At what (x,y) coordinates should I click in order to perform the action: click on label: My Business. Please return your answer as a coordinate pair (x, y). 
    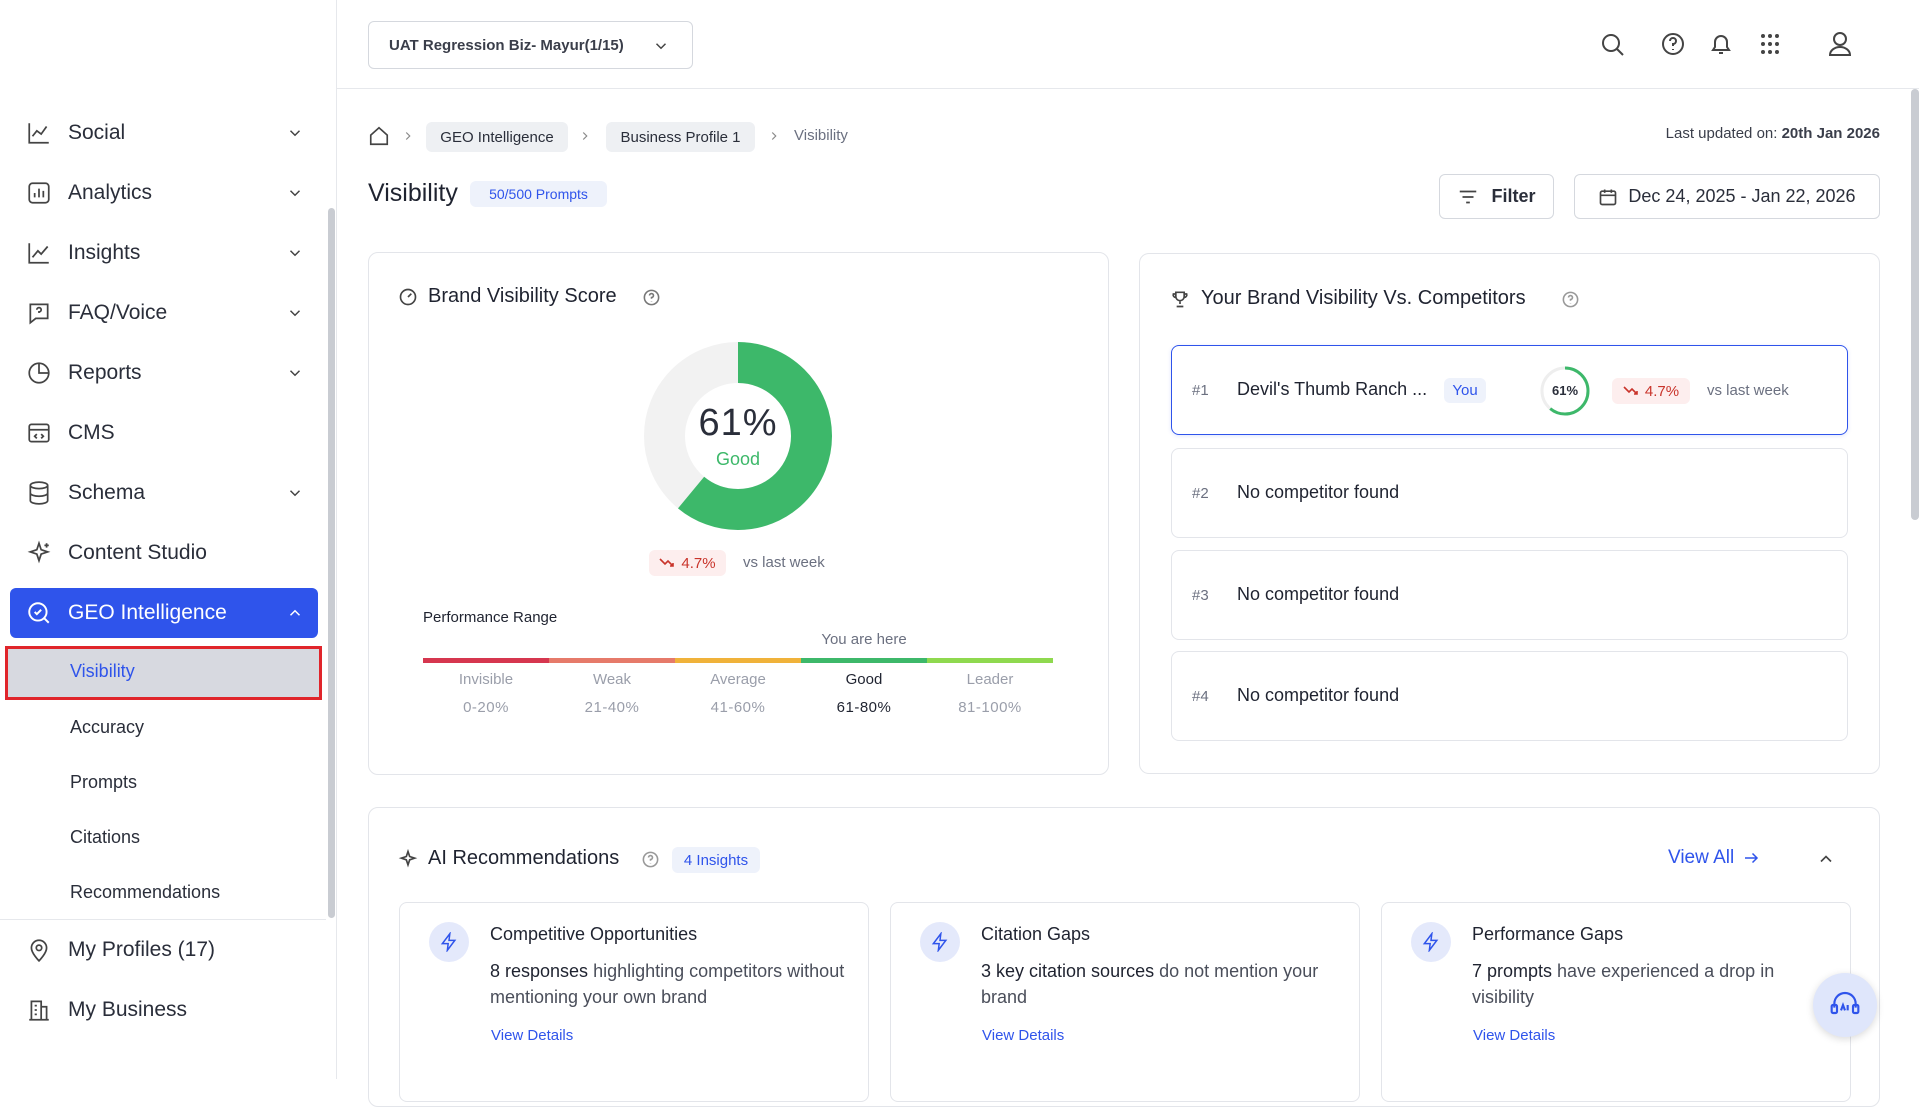
    Looking at the image, I should click on (128, 1009).